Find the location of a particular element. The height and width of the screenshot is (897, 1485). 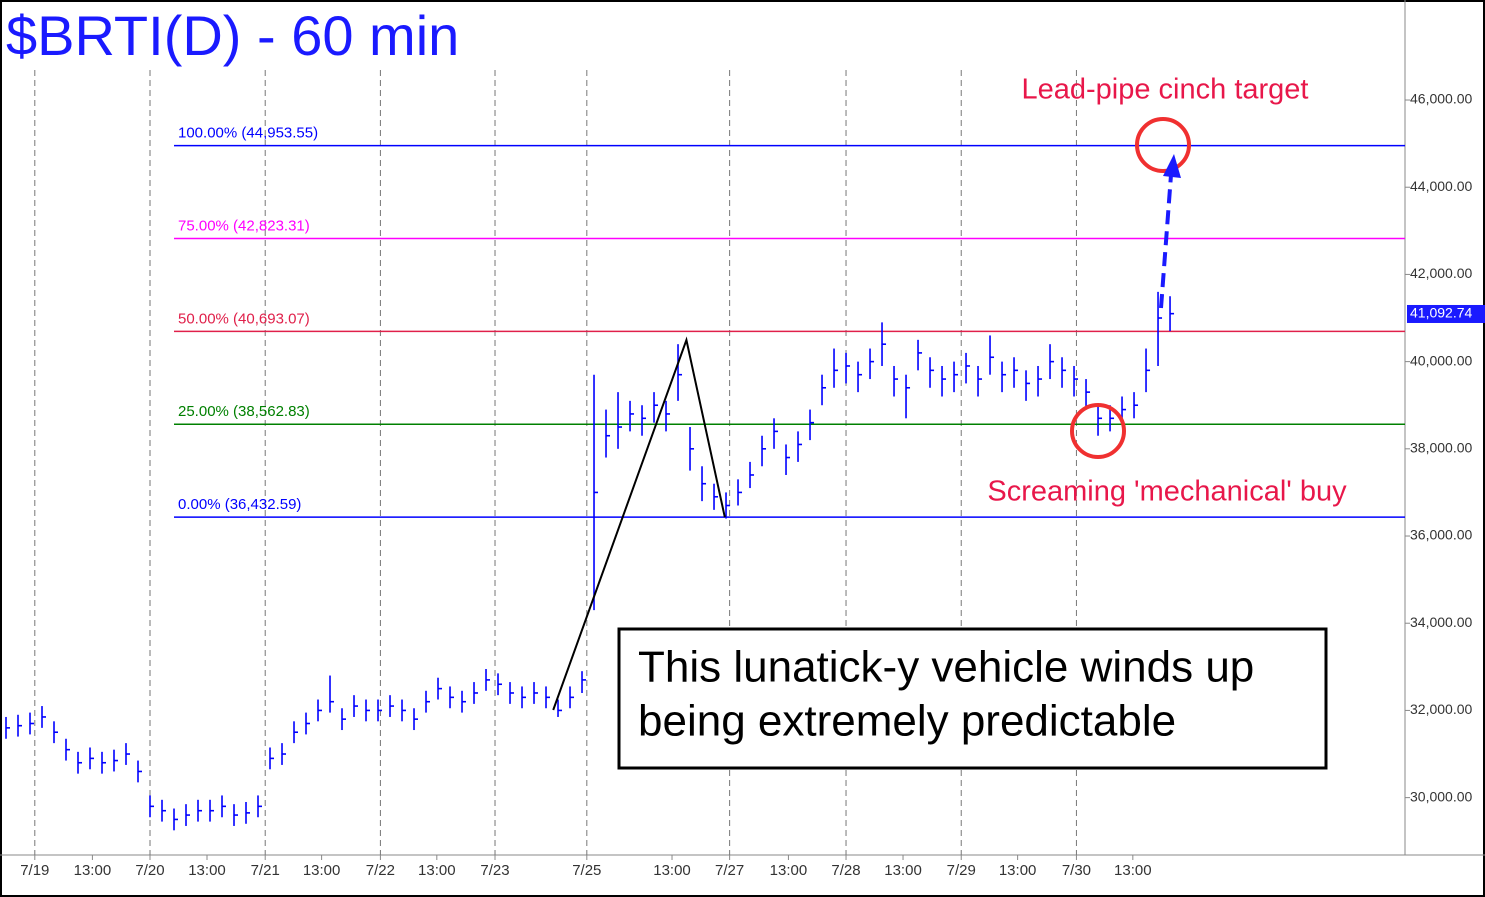

level-label: 50.00% (40,693.07) is located at coordinates (244, 318).